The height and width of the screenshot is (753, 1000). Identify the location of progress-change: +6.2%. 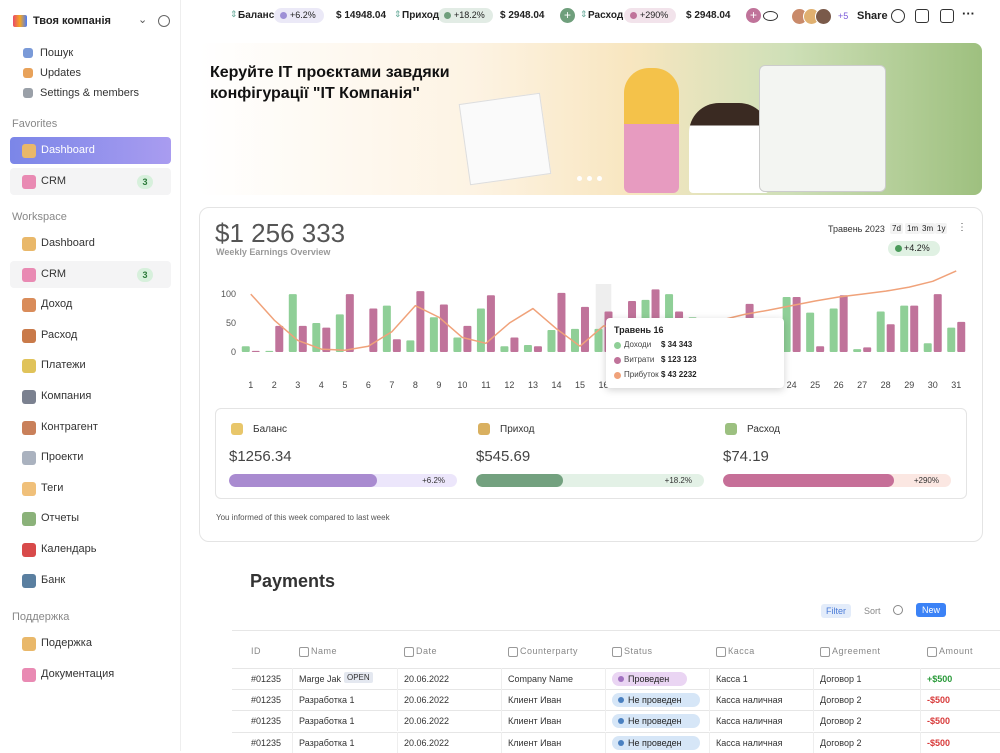
(433, 480).